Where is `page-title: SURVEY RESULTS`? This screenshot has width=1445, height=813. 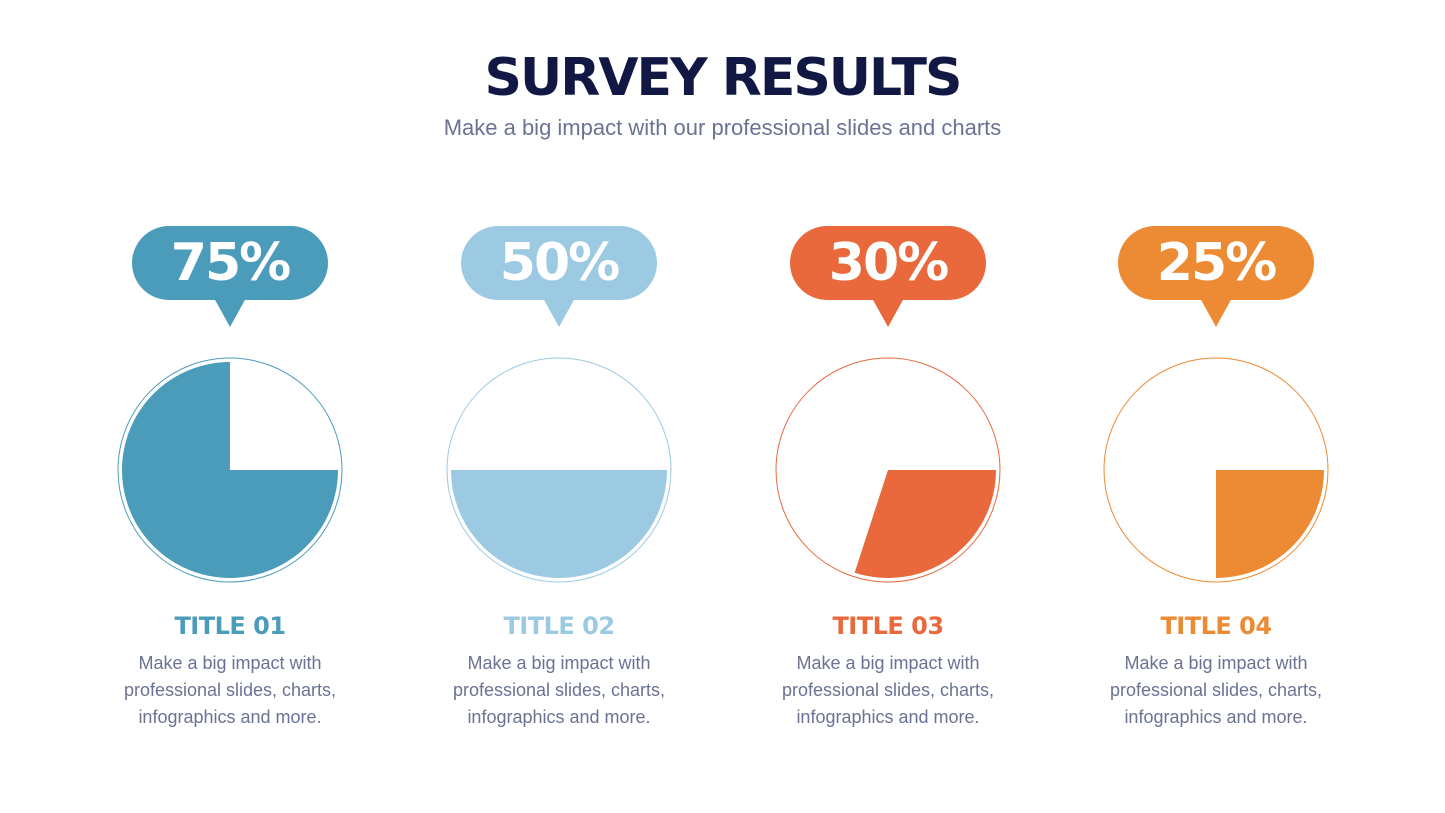
page-title: SURVEY RESULTS is located at coordinates (723, 78).